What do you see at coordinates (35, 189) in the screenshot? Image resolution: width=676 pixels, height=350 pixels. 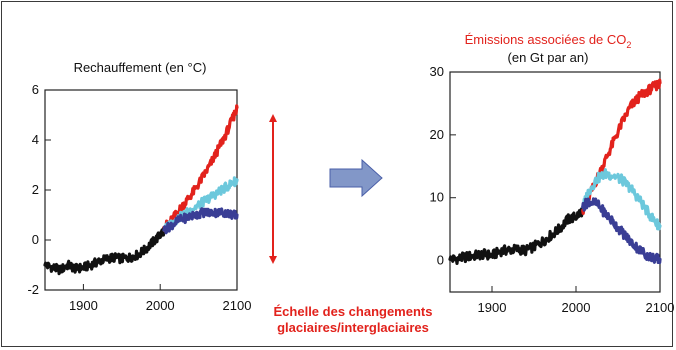 I see `warming-y-tick-label: 2` at bounding box center [35, 189].